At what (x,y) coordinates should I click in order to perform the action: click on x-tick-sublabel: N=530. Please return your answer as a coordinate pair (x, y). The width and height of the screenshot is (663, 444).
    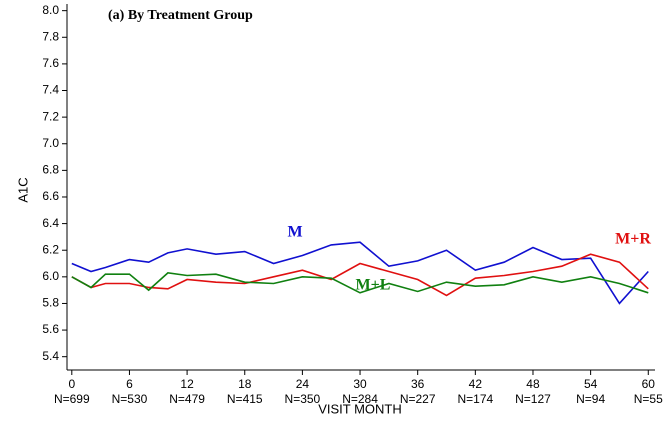
    Looking at the image, I should click on (130, 399).